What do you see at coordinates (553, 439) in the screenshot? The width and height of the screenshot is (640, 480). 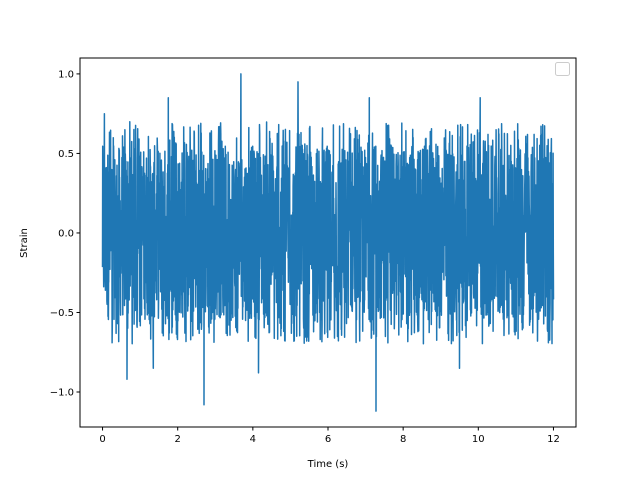 I see `x-tick-label: 12` at bounding box center [553, 439].